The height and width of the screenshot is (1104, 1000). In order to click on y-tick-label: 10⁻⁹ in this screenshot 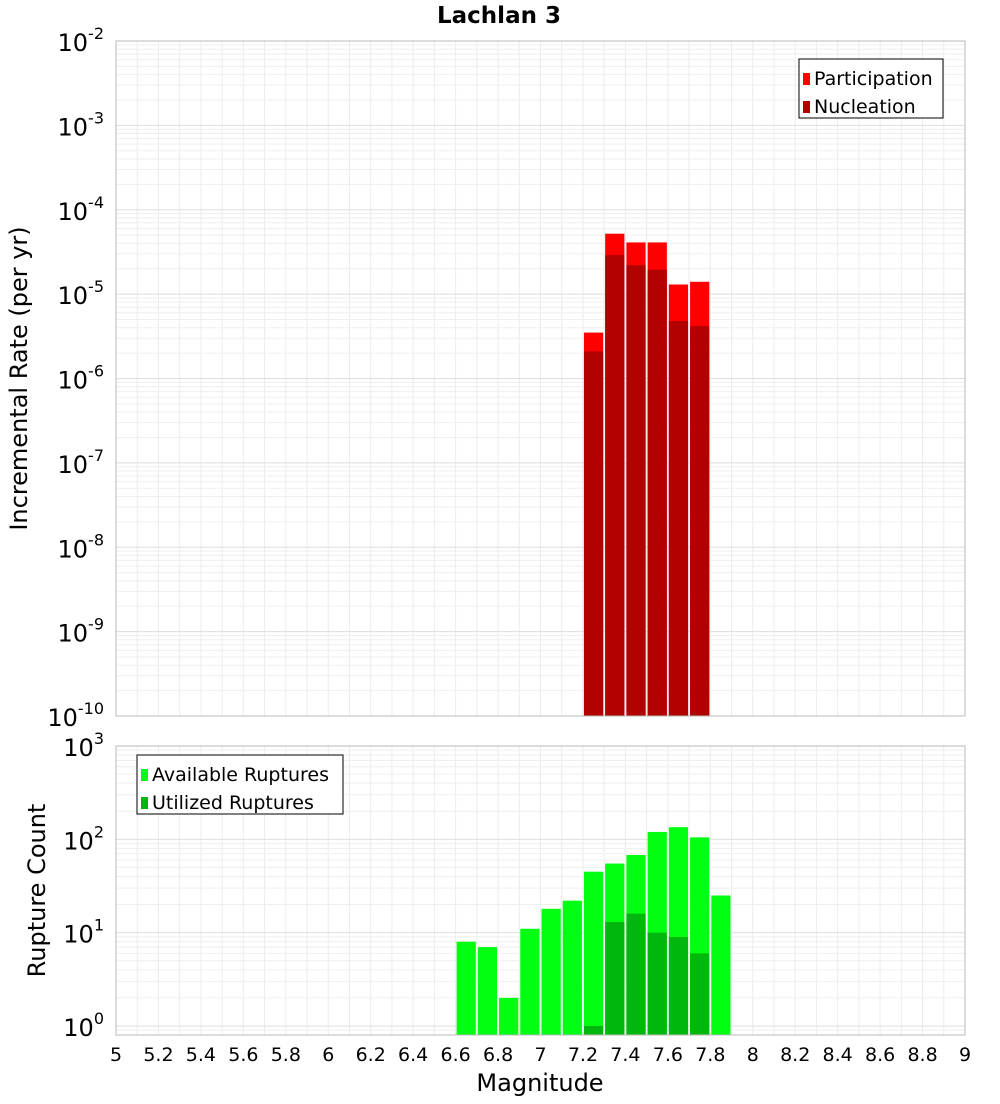, I will do `click(81, 631)`.